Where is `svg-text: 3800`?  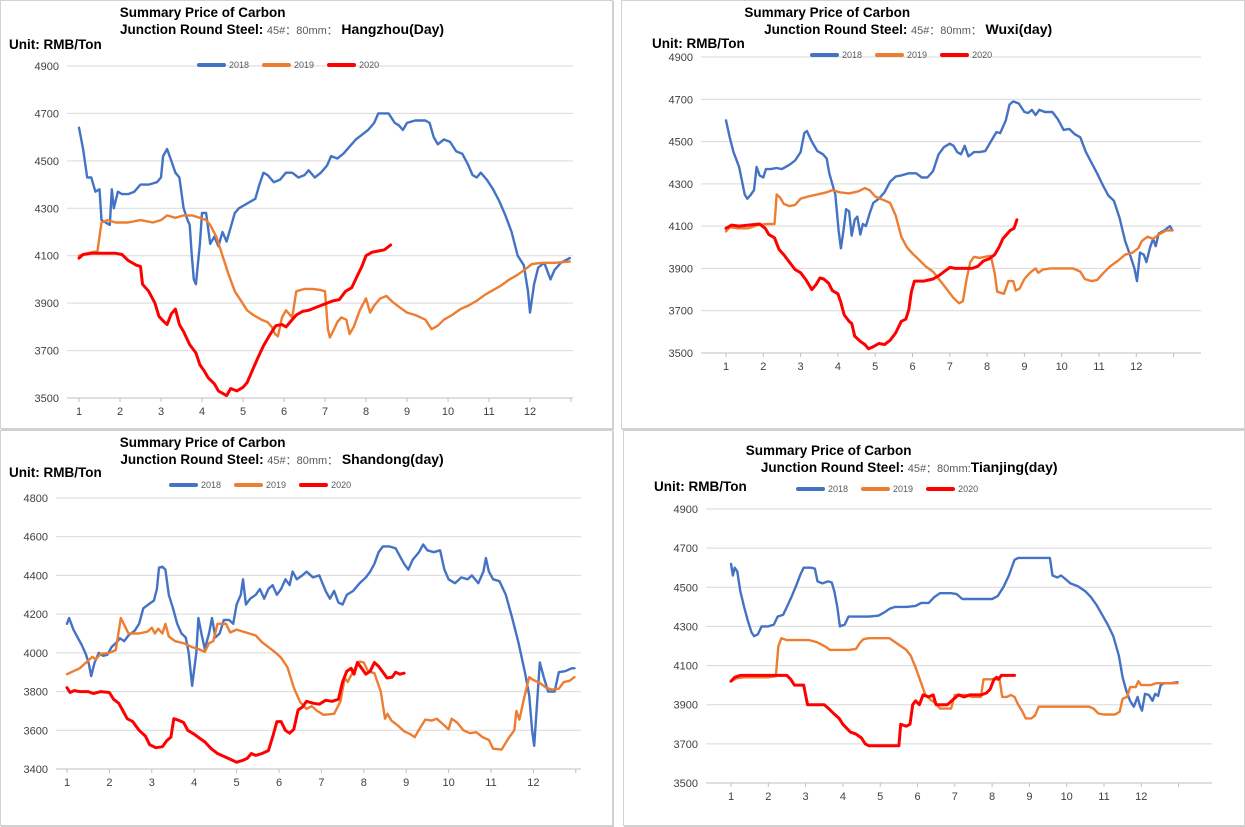 svg-text: 3800 is located at coordinates (36, 693).